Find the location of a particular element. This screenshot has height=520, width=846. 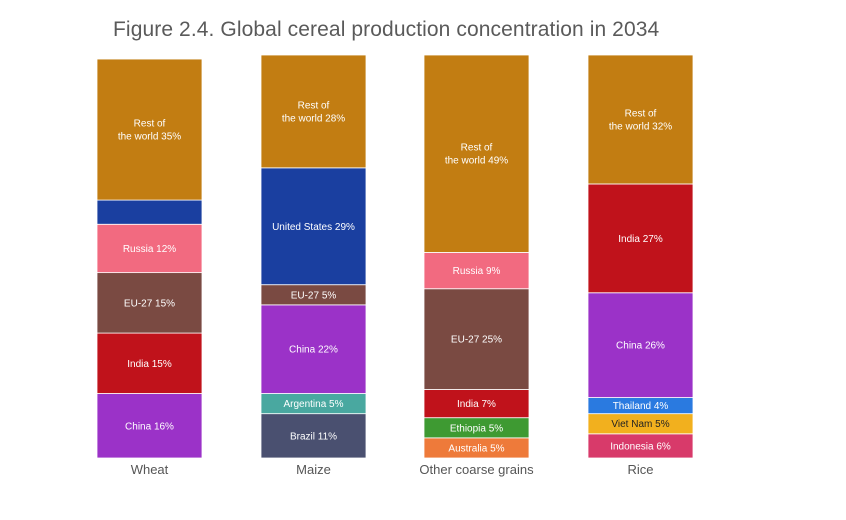

bar-segment-maize-china is located at coordinates (313, 349).